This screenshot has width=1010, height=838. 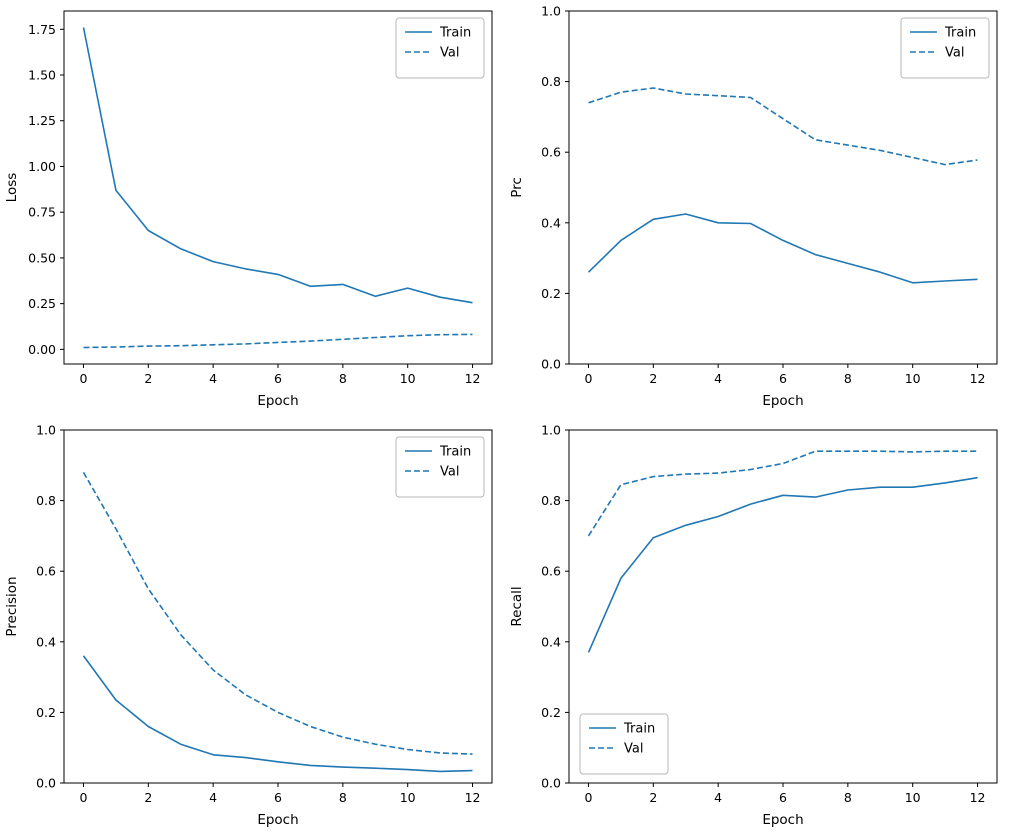 I want to click on loss-y-tick-label: 1.25, so click(x=42, y=120).